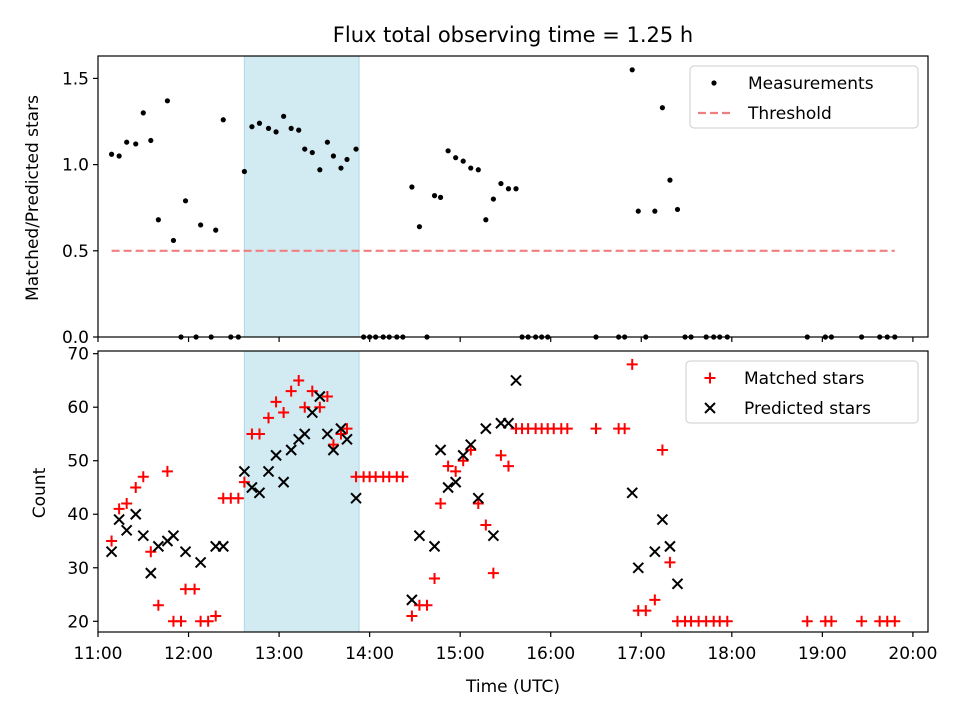 The height and width of the screenshot is (720, 960). I want to click on x-tick-label: 11:00, so click(98, 654).